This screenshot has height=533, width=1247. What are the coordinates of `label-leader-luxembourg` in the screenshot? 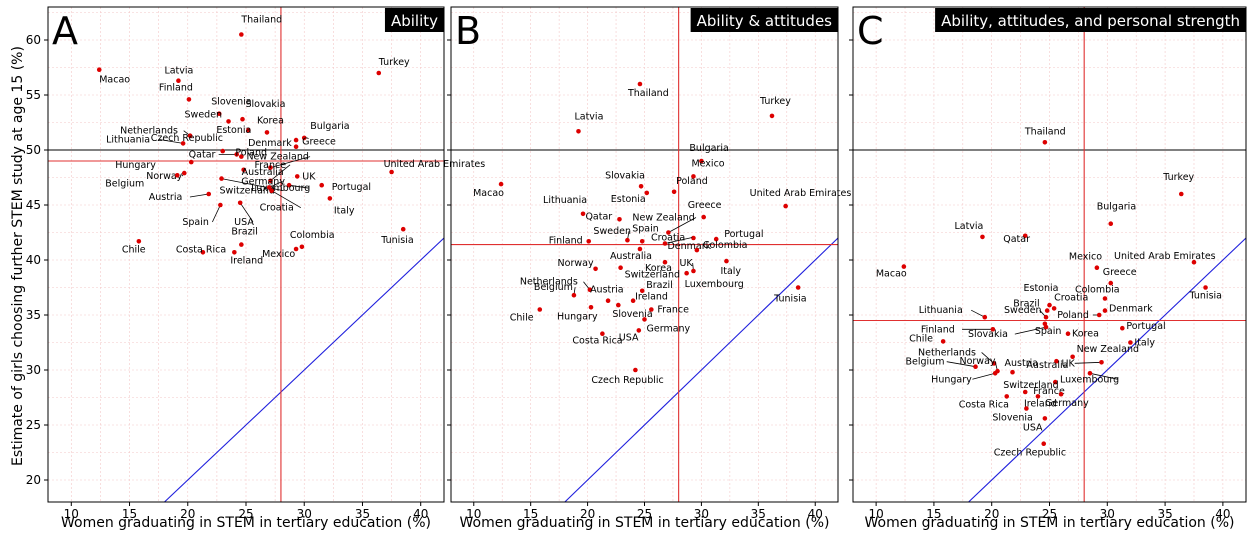 It's located at (299, 186).